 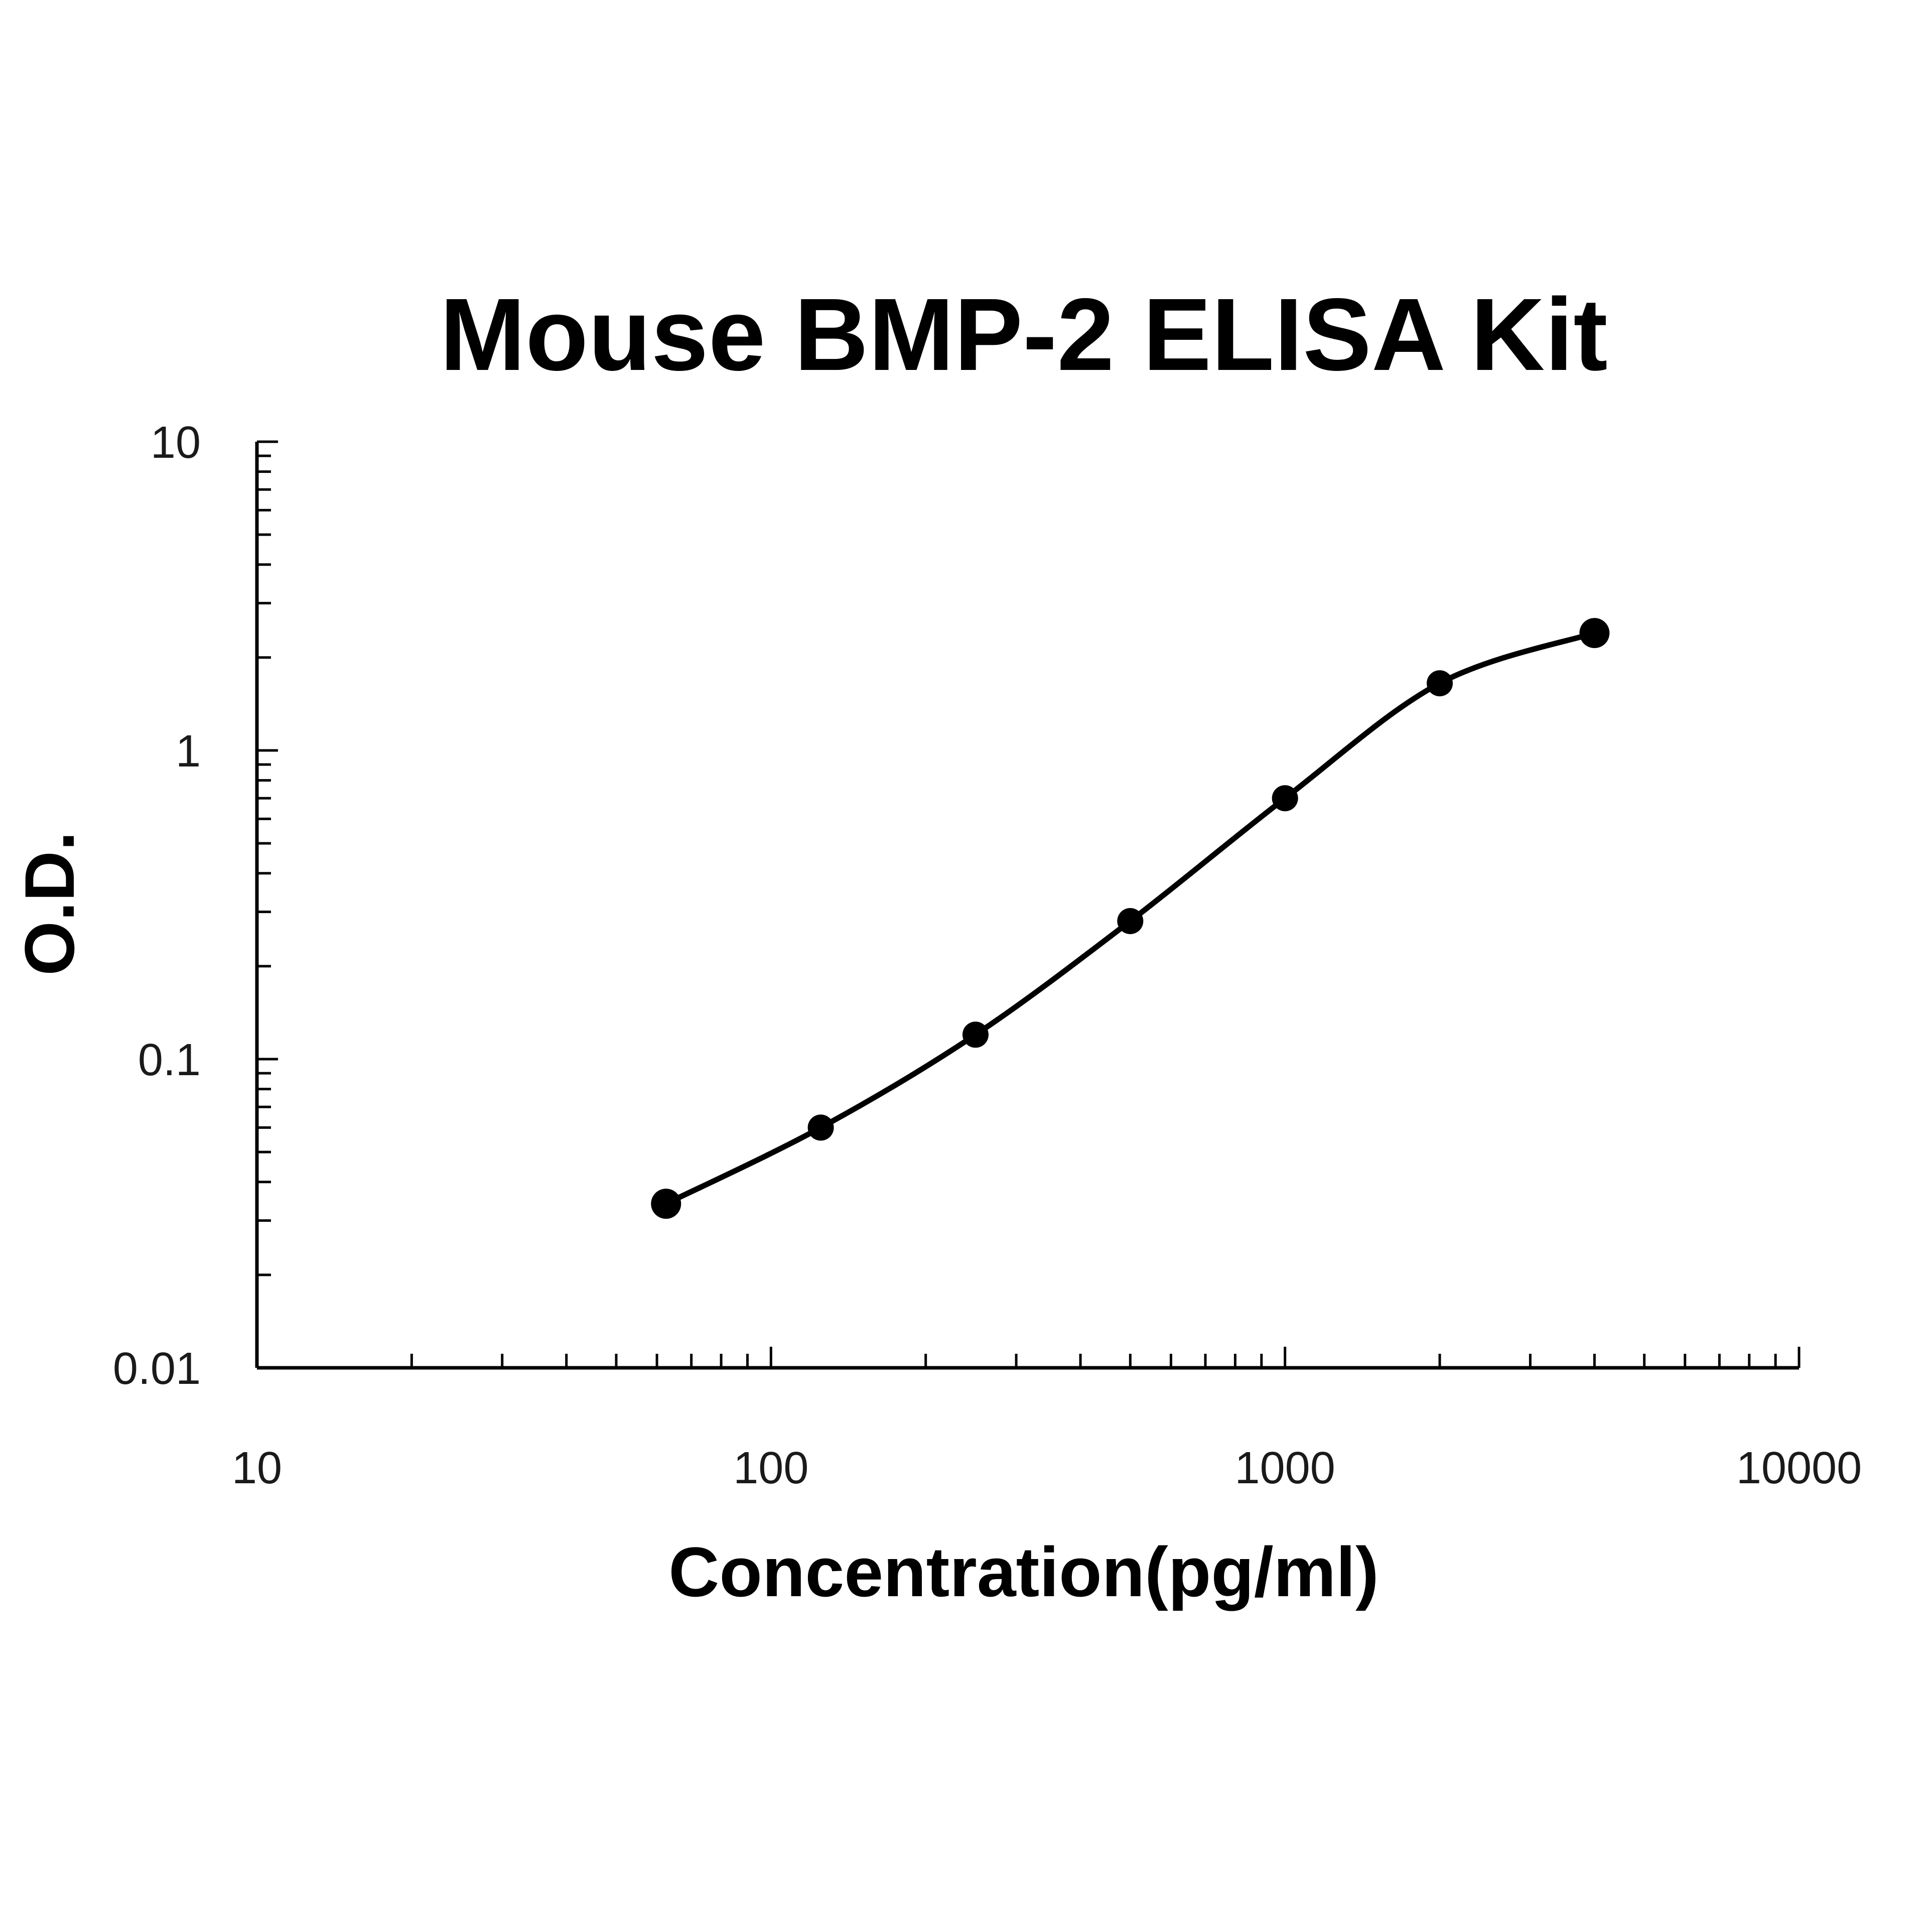 What do you see at coordinates (188, 751) in the screenshot?
I see `y-tick-label: 1` at bounding box center [188, 751].